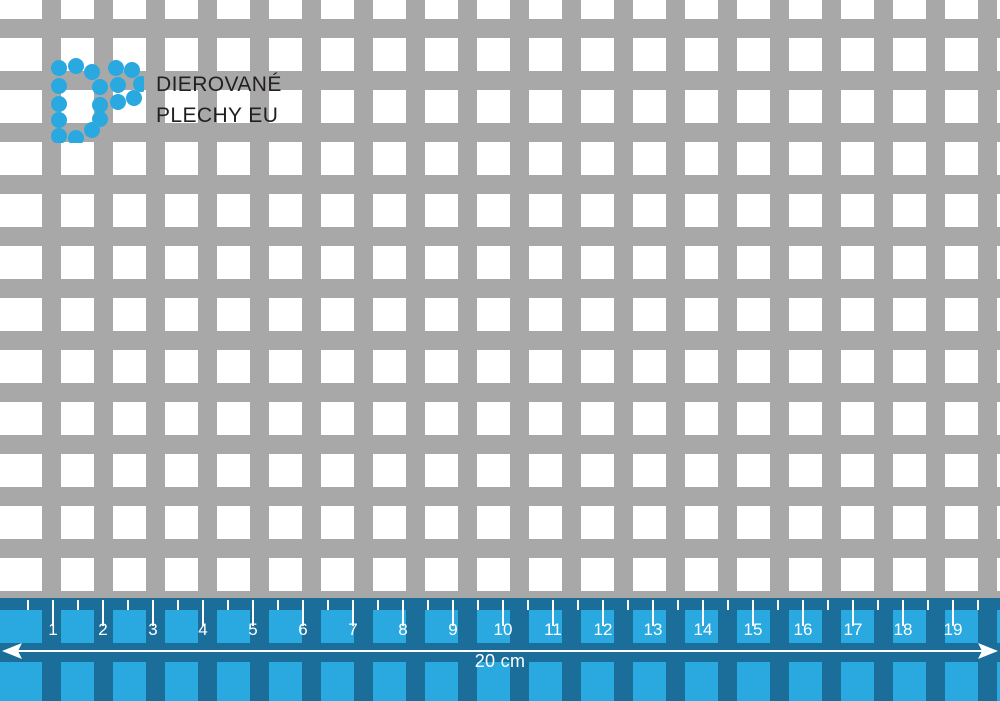 Image resolution: width=1000 pixels, height=701 pixels. What do you see at coordinates (219, 100) in the screenshot?
I see `brand-logo-text: DIEROVANÉ PLECHY EU` at bounding box center [219, 100].